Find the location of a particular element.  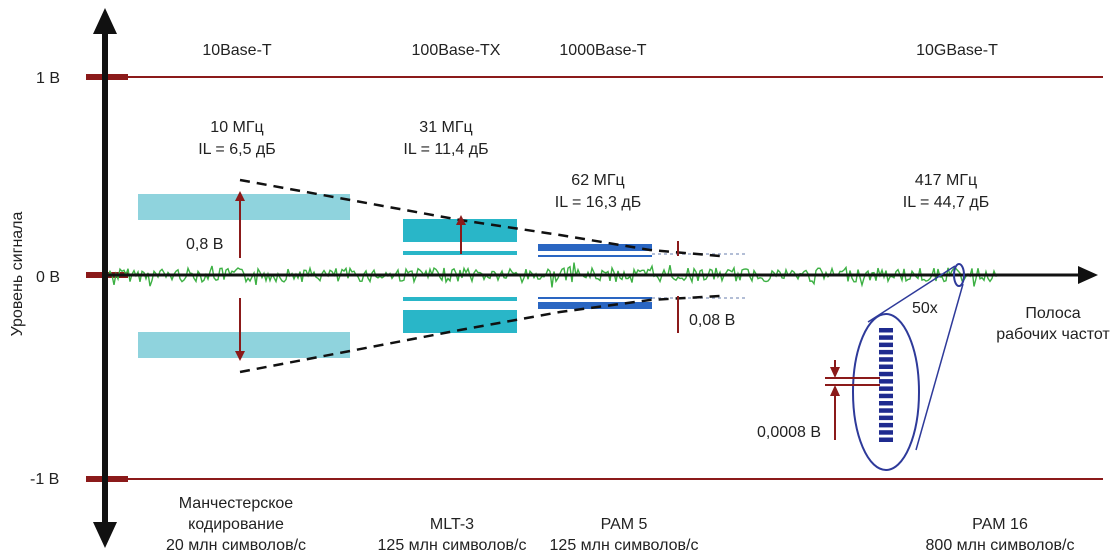

zoom-marker-arrow-down is located at coordinates (835, 372).